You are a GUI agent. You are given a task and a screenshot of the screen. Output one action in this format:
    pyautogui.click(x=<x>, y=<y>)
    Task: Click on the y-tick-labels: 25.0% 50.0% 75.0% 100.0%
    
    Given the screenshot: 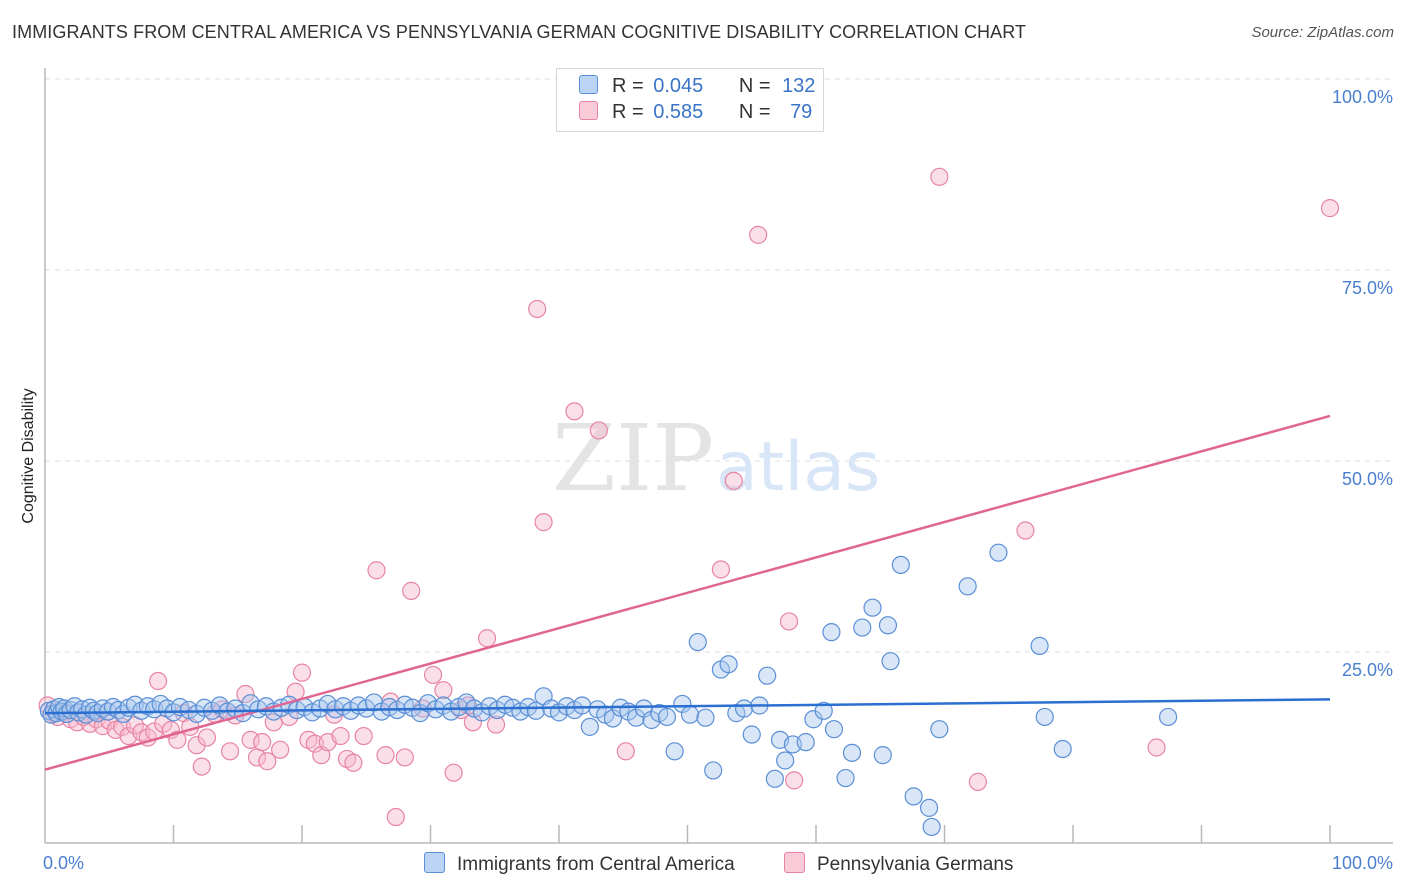 What is the action you would take?
    pyautogui.click(x=1362, y=383)
    